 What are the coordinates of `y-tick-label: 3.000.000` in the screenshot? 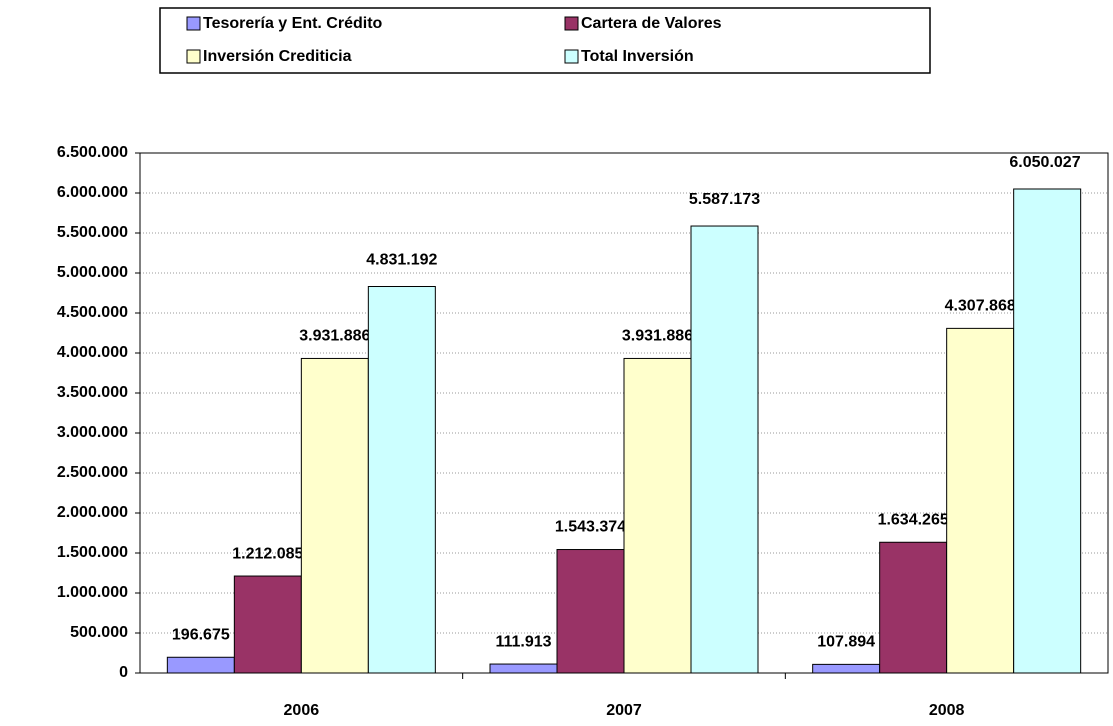 It's located at (92, 432).